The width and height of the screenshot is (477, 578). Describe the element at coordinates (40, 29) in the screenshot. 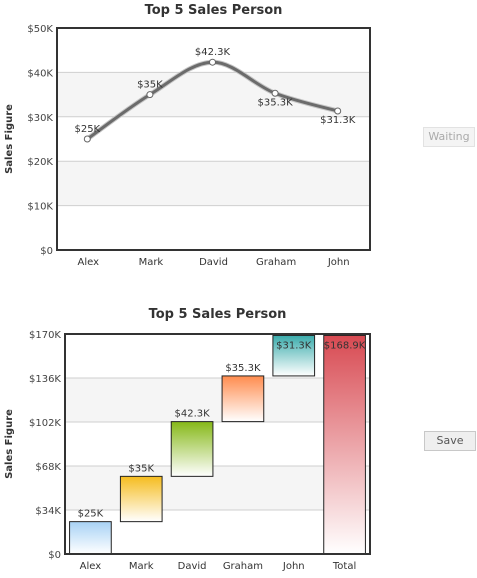

I see `y-tick-label: $50K` at that location.